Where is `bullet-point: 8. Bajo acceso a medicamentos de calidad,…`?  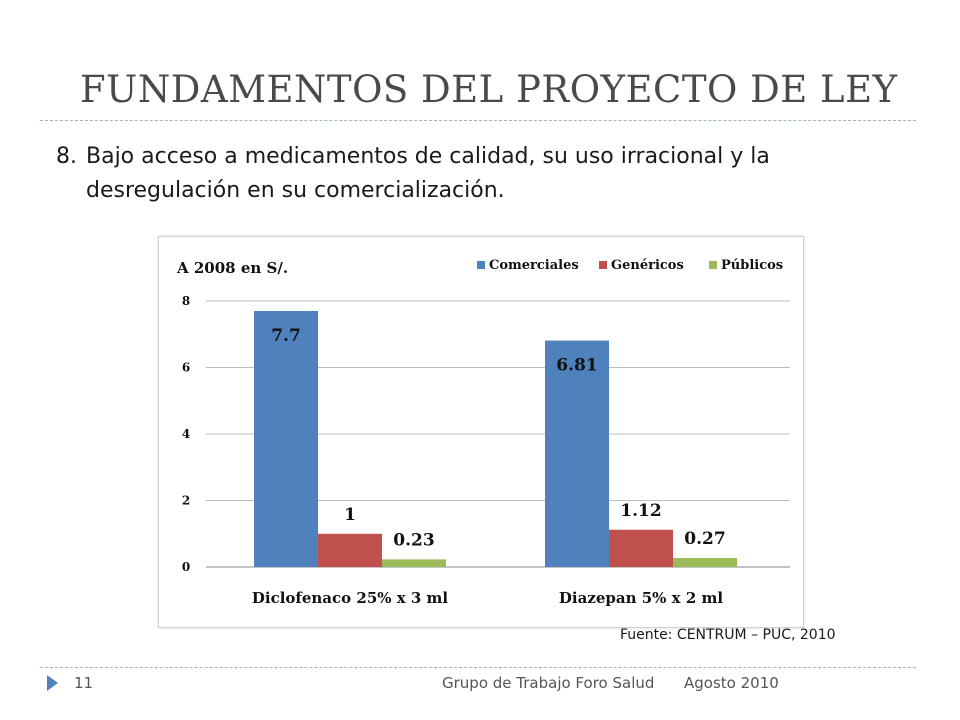 bullet-point: 8. Bajo acceso a medicamentos de calidad,… is located at coordinates (481, 174).